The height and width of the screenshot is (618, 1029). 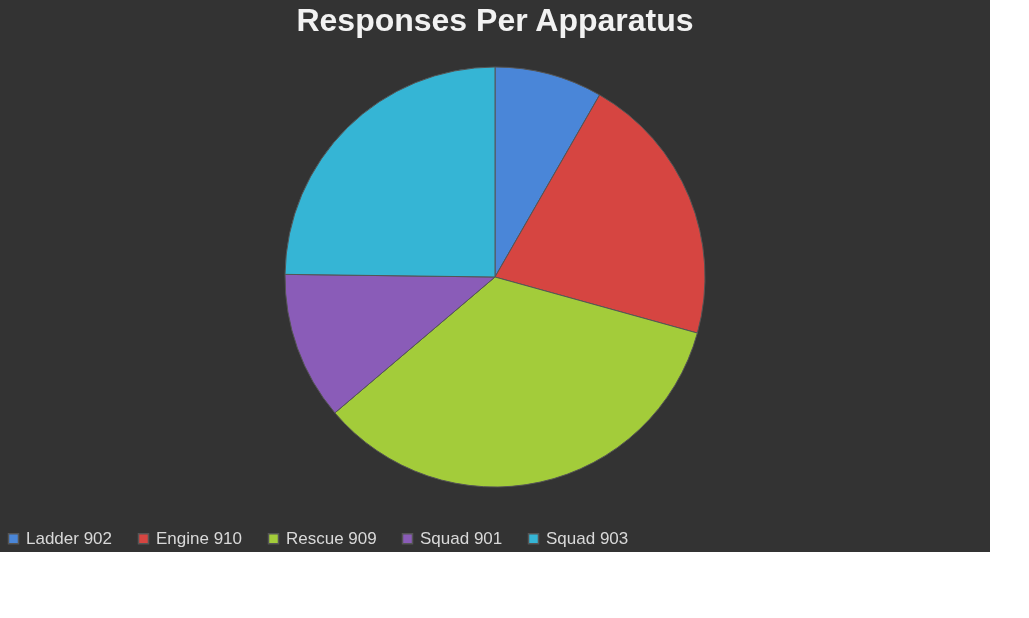 What do you see at coordinates (199, 538) in the screenshot?
I see `legend-label: Engine 910` at bounding box center [199, 538].